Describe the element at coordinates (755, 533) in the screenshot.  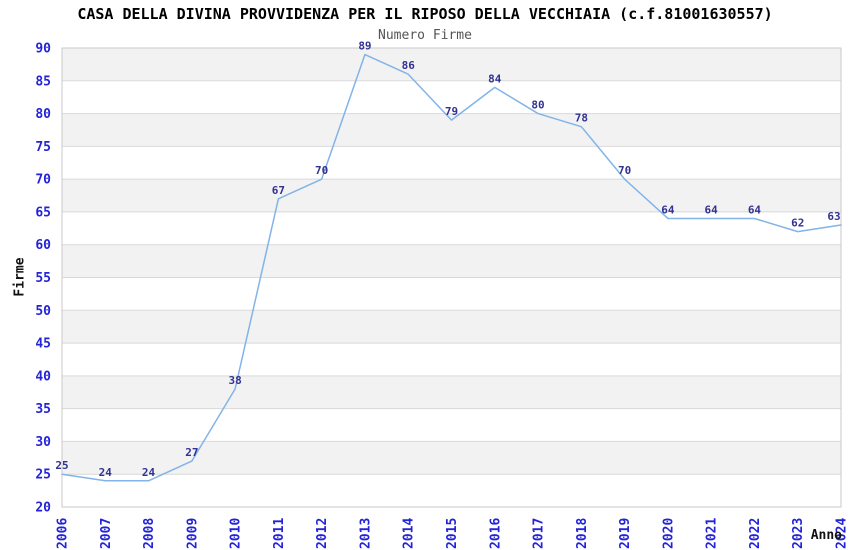
I see `x-tick-label: 2022` at that location.